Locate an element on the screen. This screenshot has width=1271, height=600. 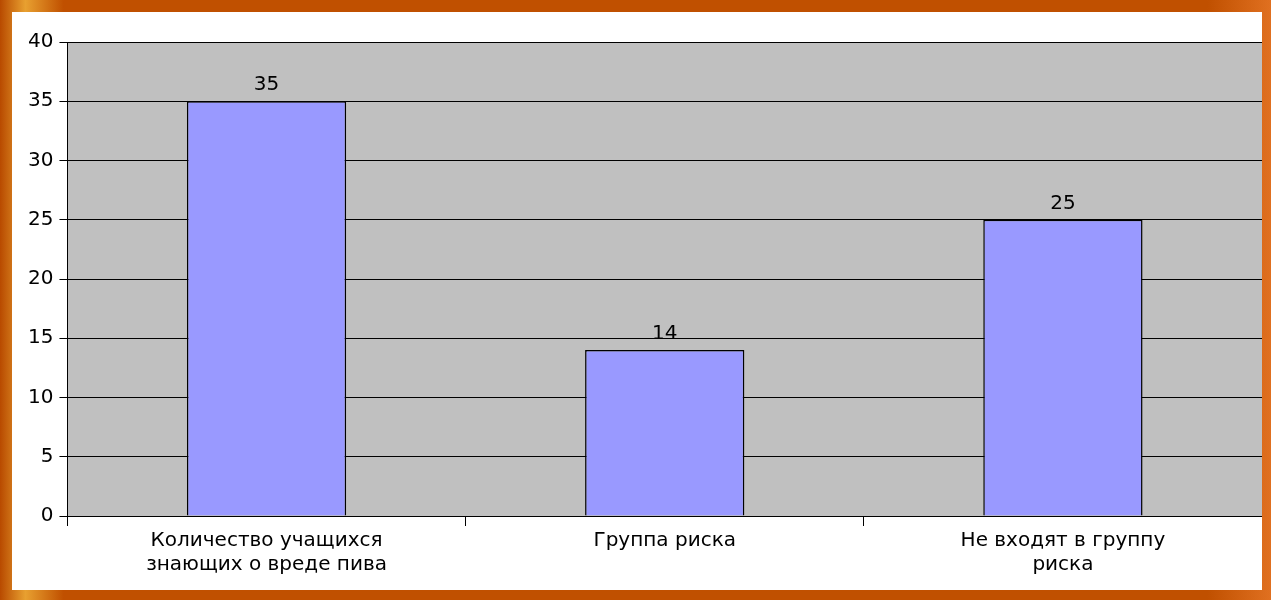
y-tick-label: 25 is located at coordinates (41, 217).